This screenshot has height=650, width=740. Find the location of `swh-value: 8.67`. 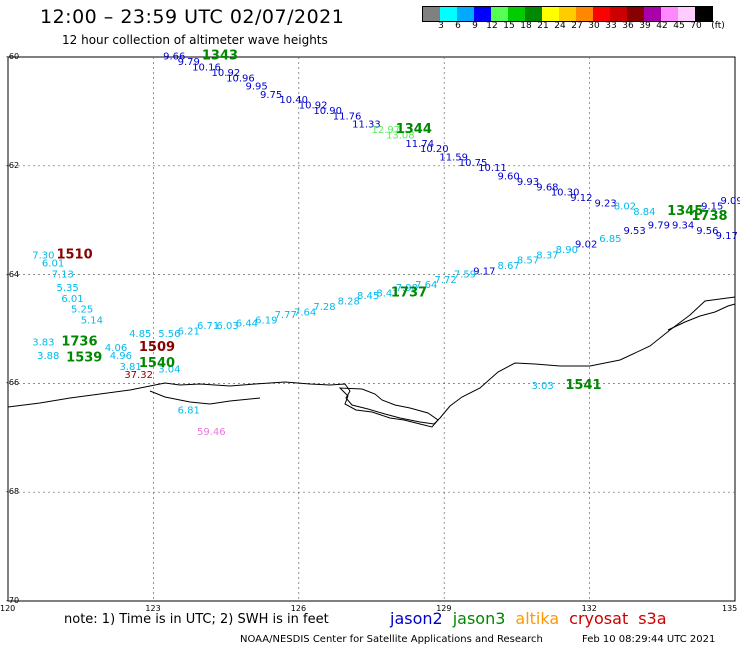

swh-value: 8.67 is located at coordinates (509, 266).